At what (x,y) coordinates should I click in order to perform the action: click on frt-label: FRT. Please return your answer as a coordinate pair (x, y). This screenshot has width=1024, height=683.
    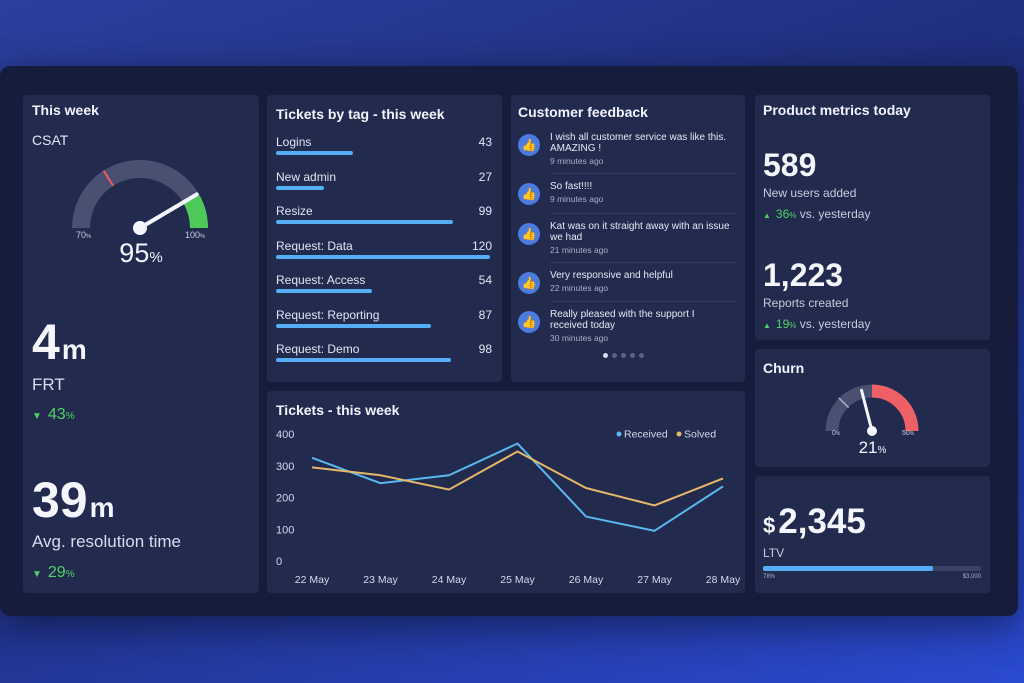
    Looking at the image, I should click on (48, 384).